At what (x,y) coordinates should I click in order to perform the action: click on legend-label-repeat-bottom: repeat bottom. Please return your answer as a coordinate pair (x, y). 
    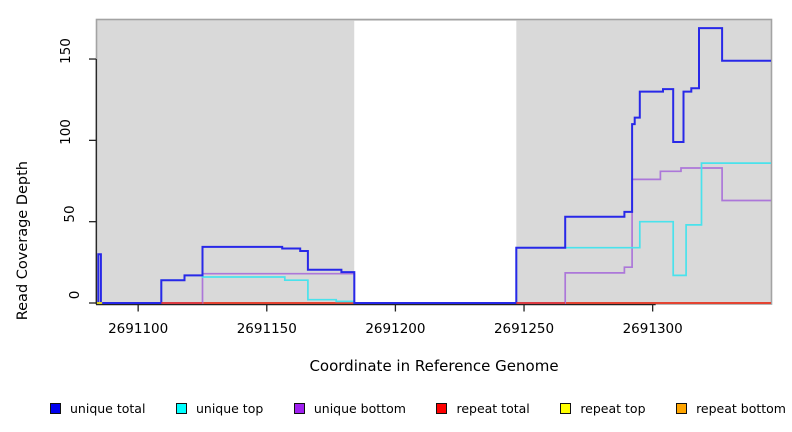
    Looking at the image, I should click on (741, 408).